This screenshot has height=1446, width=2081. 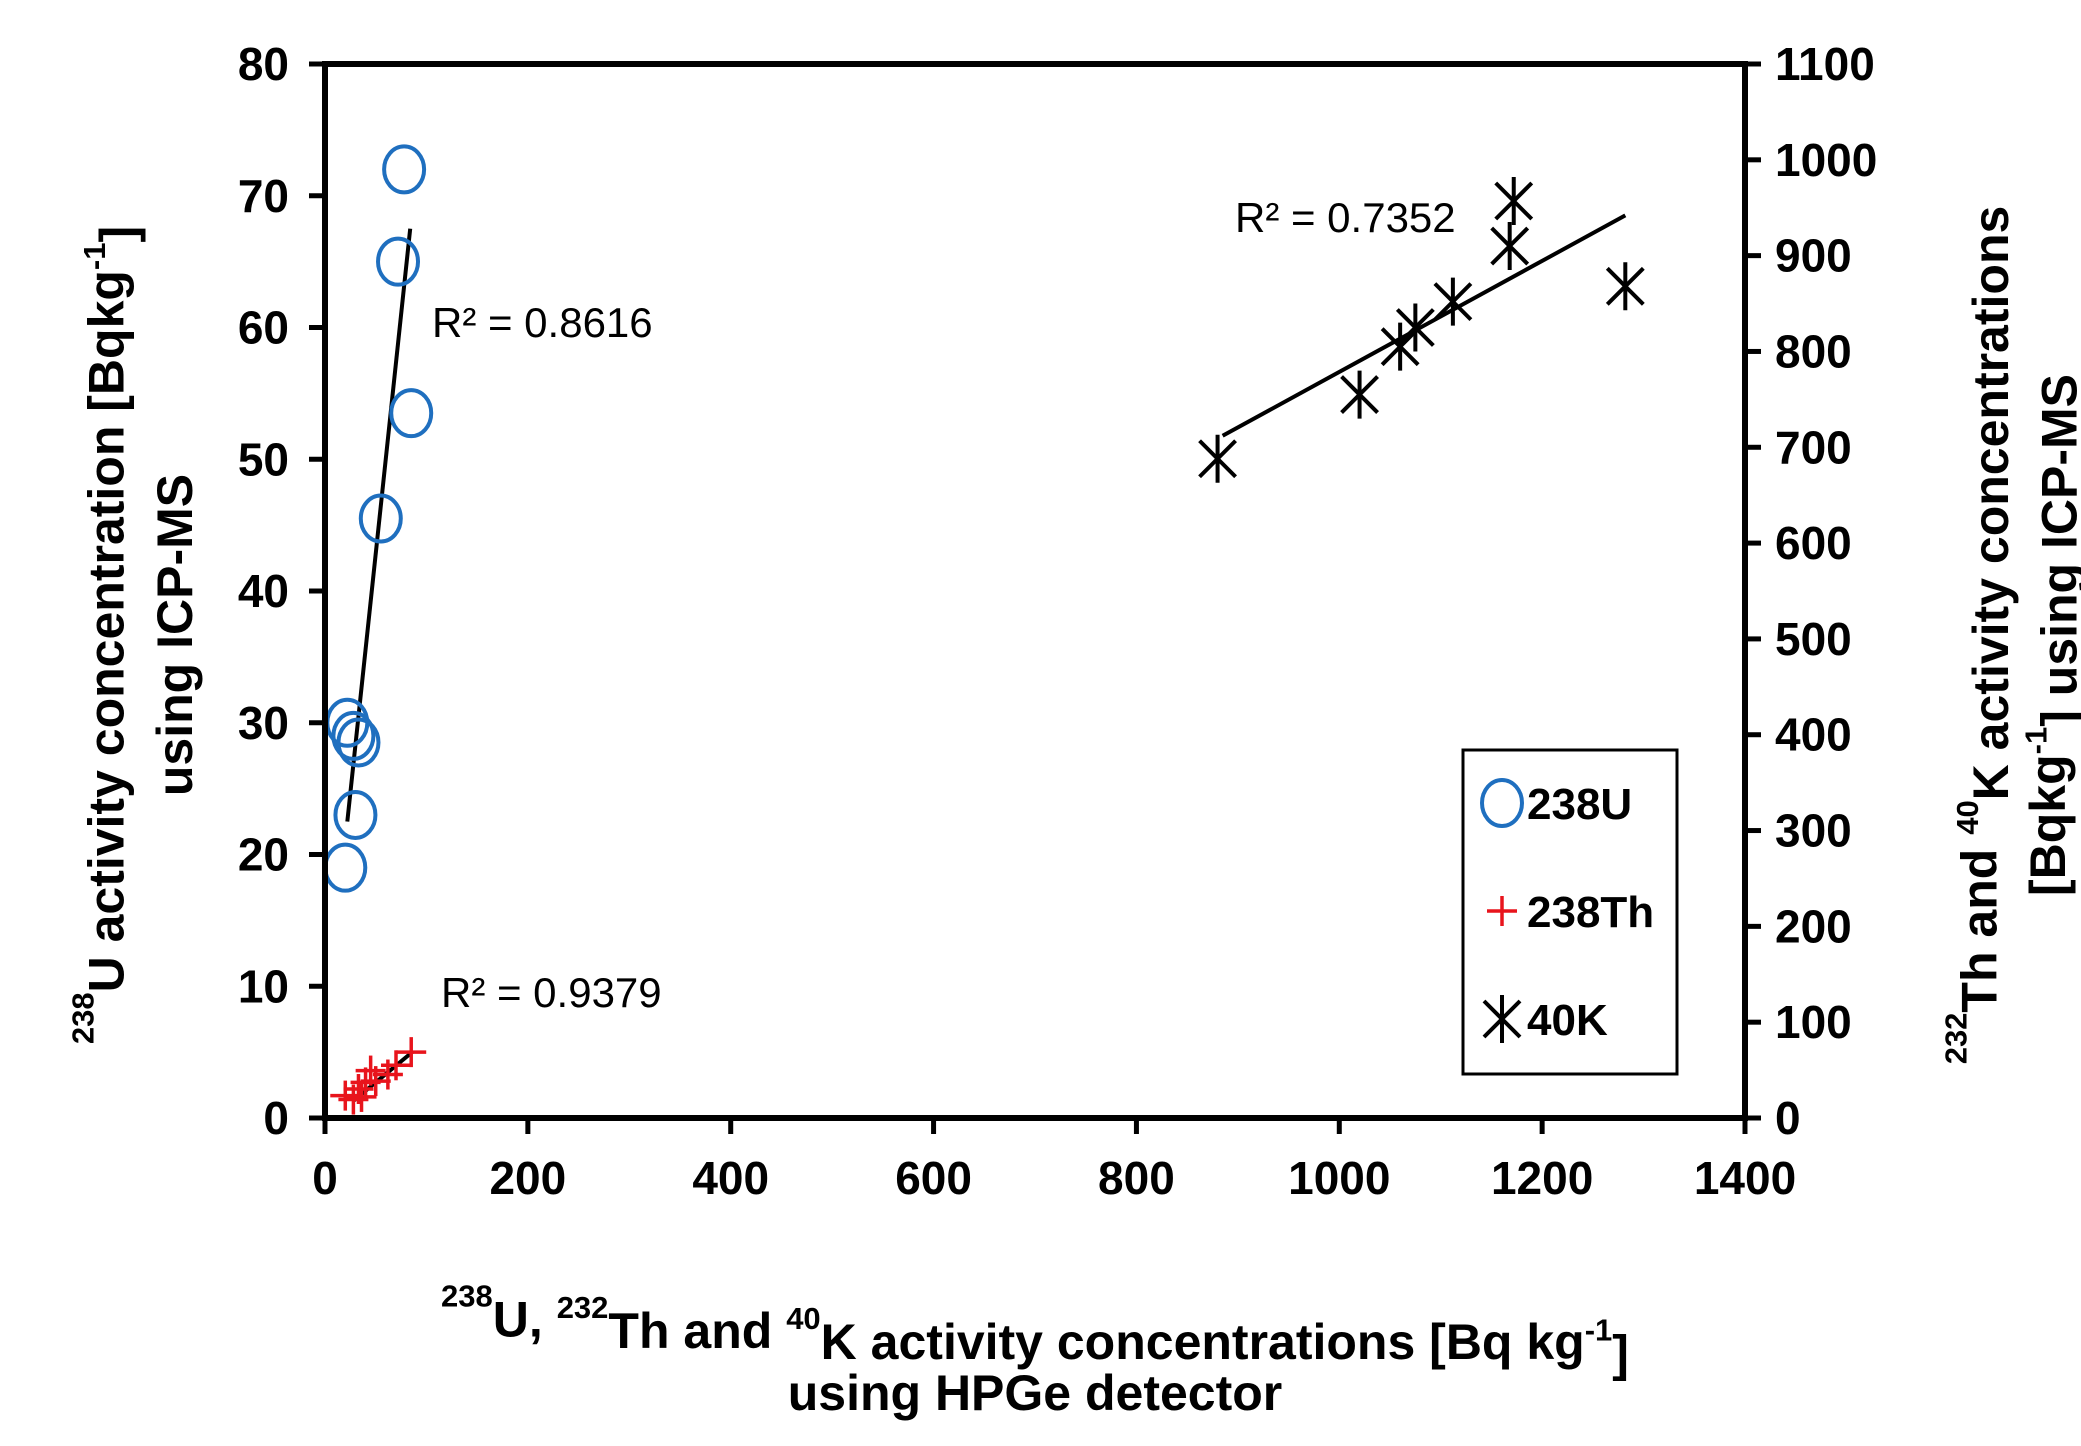 I want to click on y-left-tick-label: 0, so click(x=276, y=1118).